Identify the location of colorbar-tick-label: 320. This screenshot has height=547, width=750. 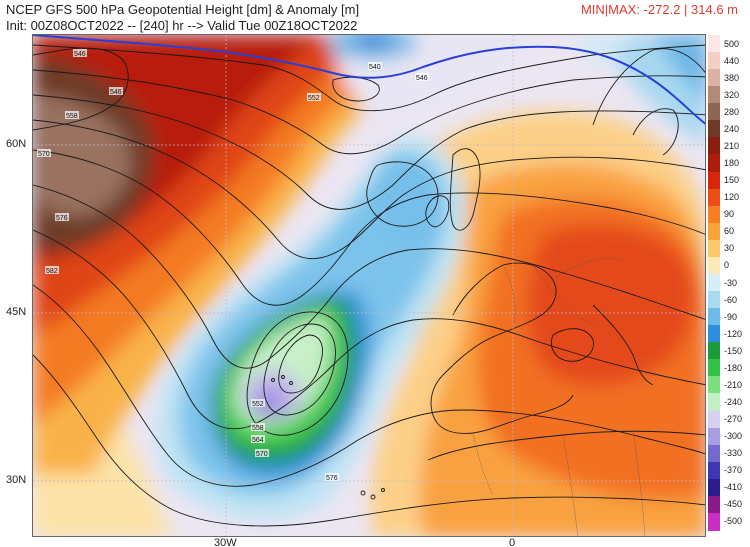
(732, 94).